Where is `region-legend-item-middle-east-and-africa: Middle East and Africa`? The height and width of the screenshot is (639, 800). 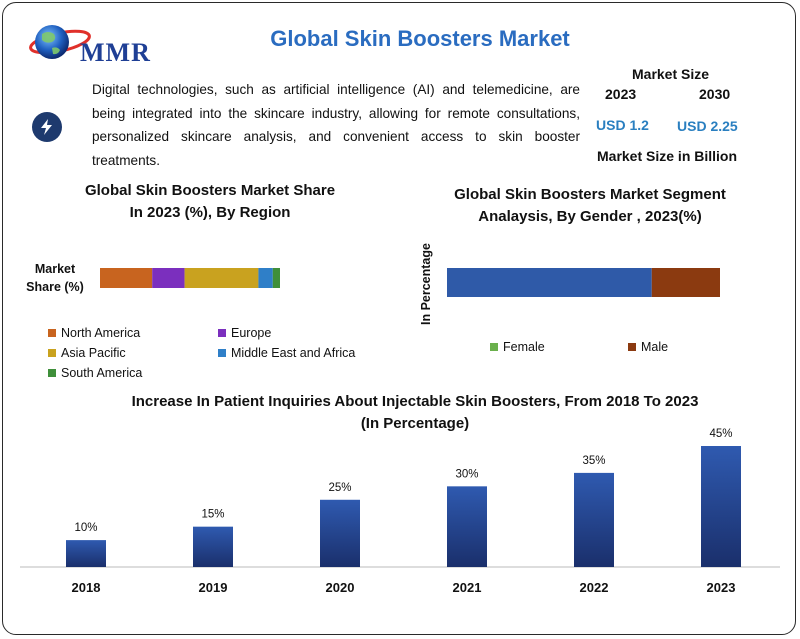
region-legend-item-middle-east-and-africa: Middle East and Africa is located at coordinates (286, 353).